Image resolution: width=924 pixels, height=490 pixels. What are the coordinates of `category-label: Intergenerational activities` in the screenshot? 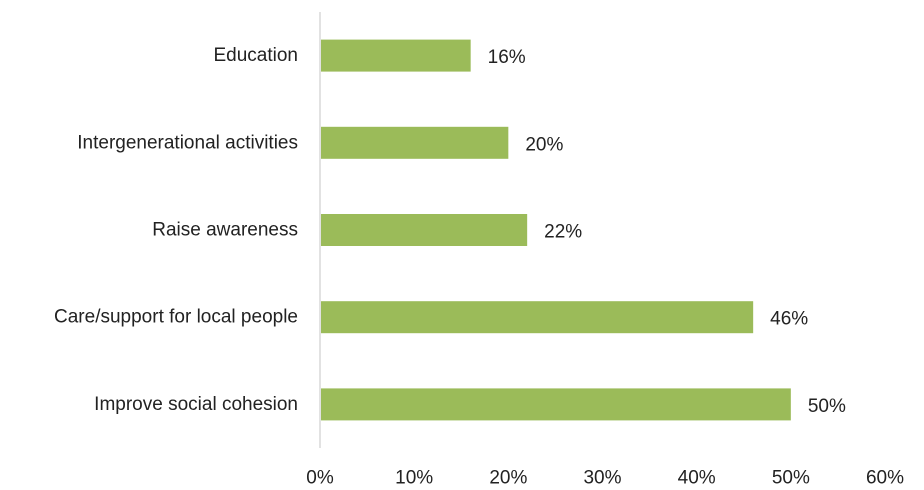 It's located at (187, 142).